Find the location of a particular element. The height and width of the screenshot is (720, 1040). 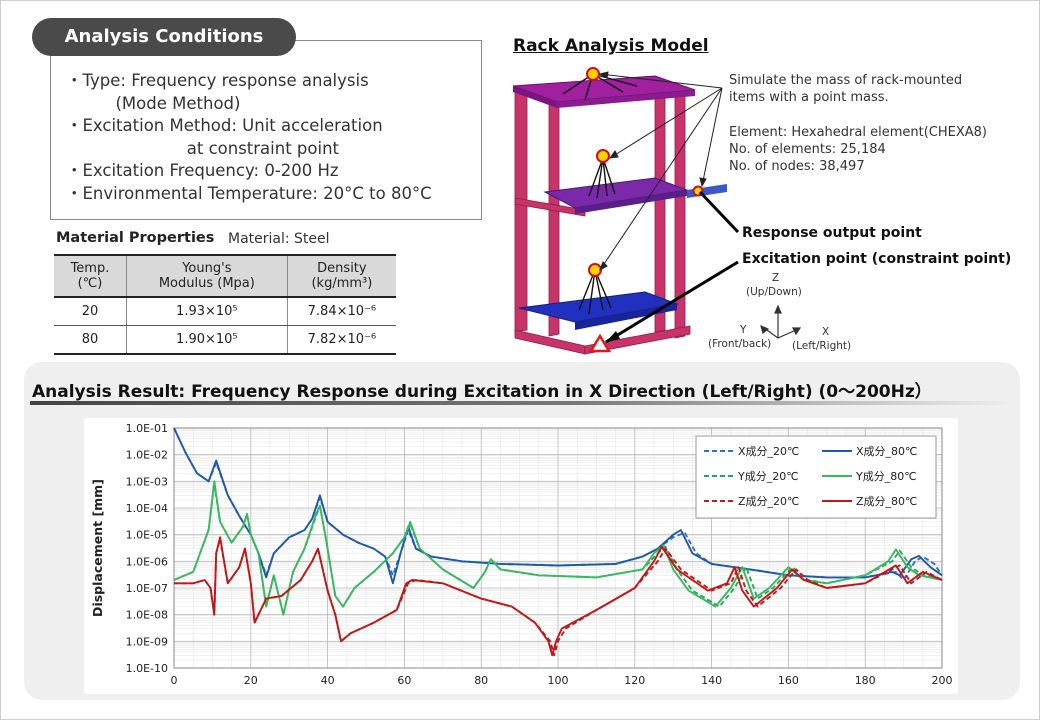

table-row: 20 1.93×10⁵ 7.84×10⁻⁶ is located at coordinates (225, 311).